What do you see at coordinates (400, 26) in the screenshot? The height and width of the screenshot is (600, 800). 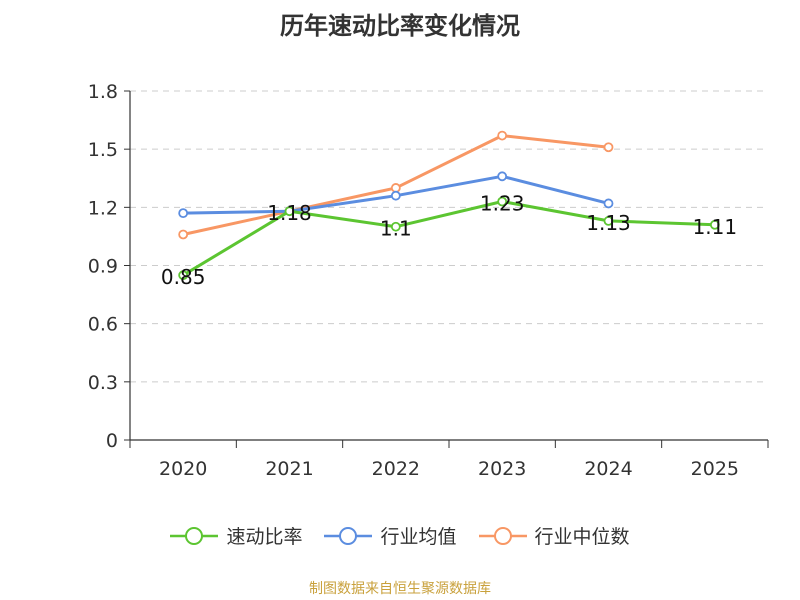 I see `chart-title: 历年速动比率变化情况` at bounding box center [400, 26].